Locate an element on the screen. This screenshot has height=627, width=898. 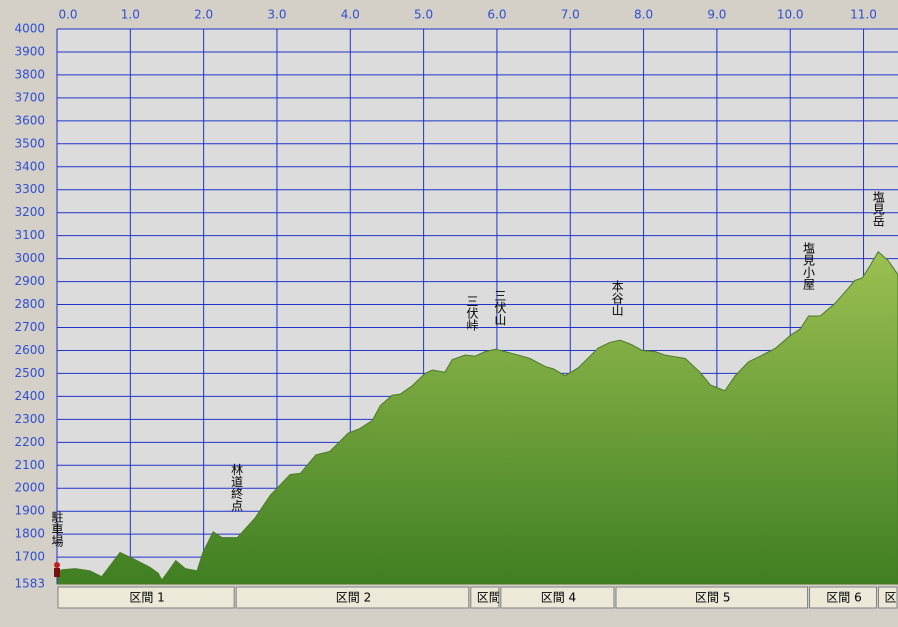
y-tick-label: 3400 is located at coordinates (29, 166).